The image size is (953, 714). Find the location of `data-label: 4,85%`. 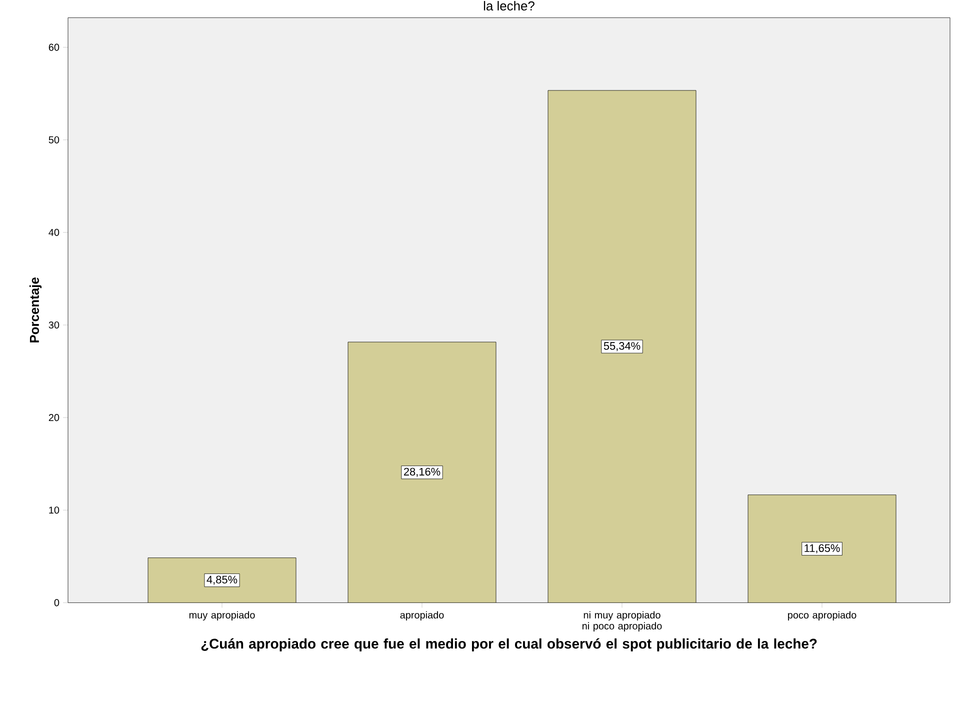

data-label: 4,85% is located at coordinates (222, 580).